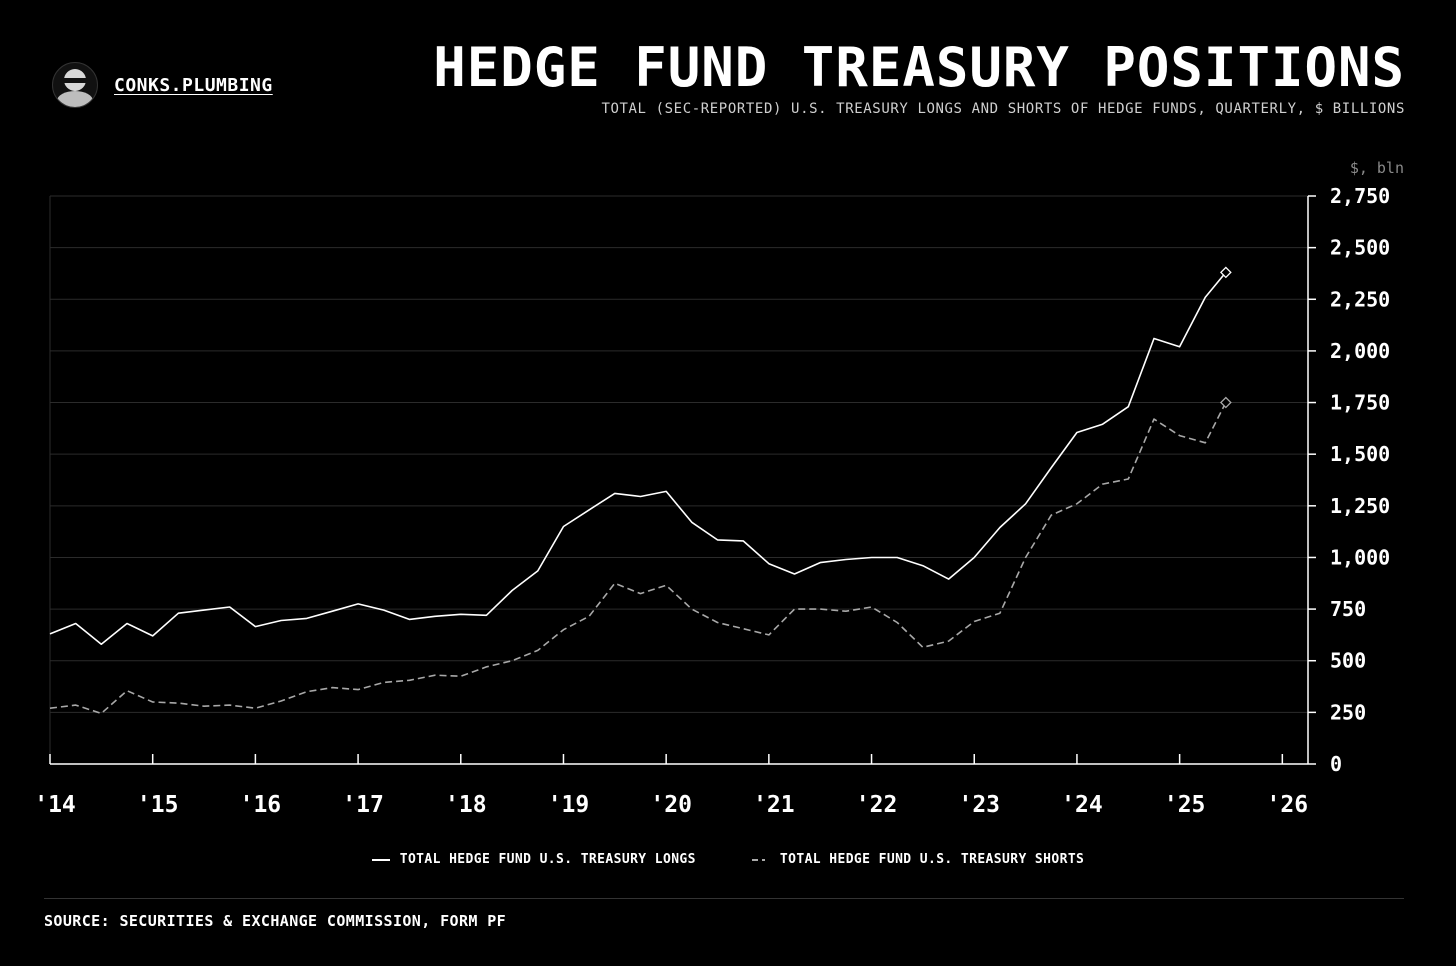 This screenshot has height=966, width=1456. Describe the element at coordinates (724, 898) in the screenshot. I see `footer-divider` at that location.